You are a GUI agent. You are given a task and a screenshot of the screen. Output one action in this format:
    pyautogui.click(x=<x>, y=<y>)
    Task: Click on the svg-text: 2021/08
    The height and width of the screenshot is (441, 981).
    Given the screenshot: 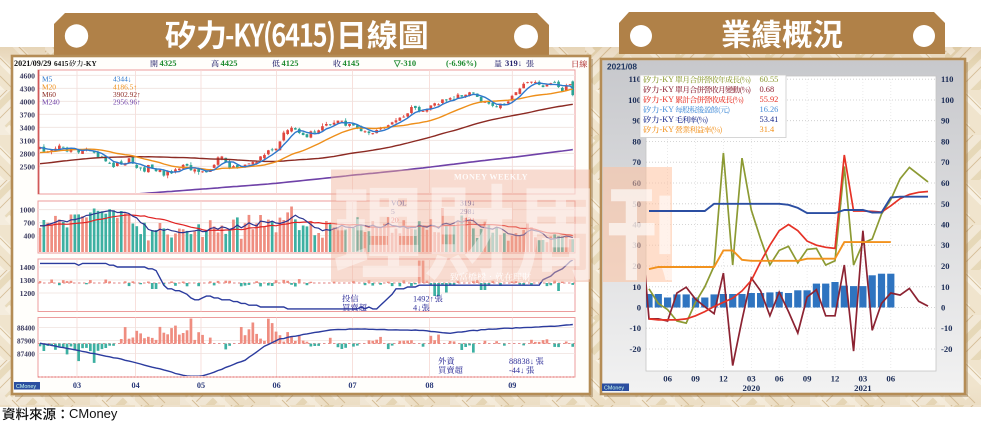 What is the action you would take?
    pyautogui.click(x=622, y=67)
    